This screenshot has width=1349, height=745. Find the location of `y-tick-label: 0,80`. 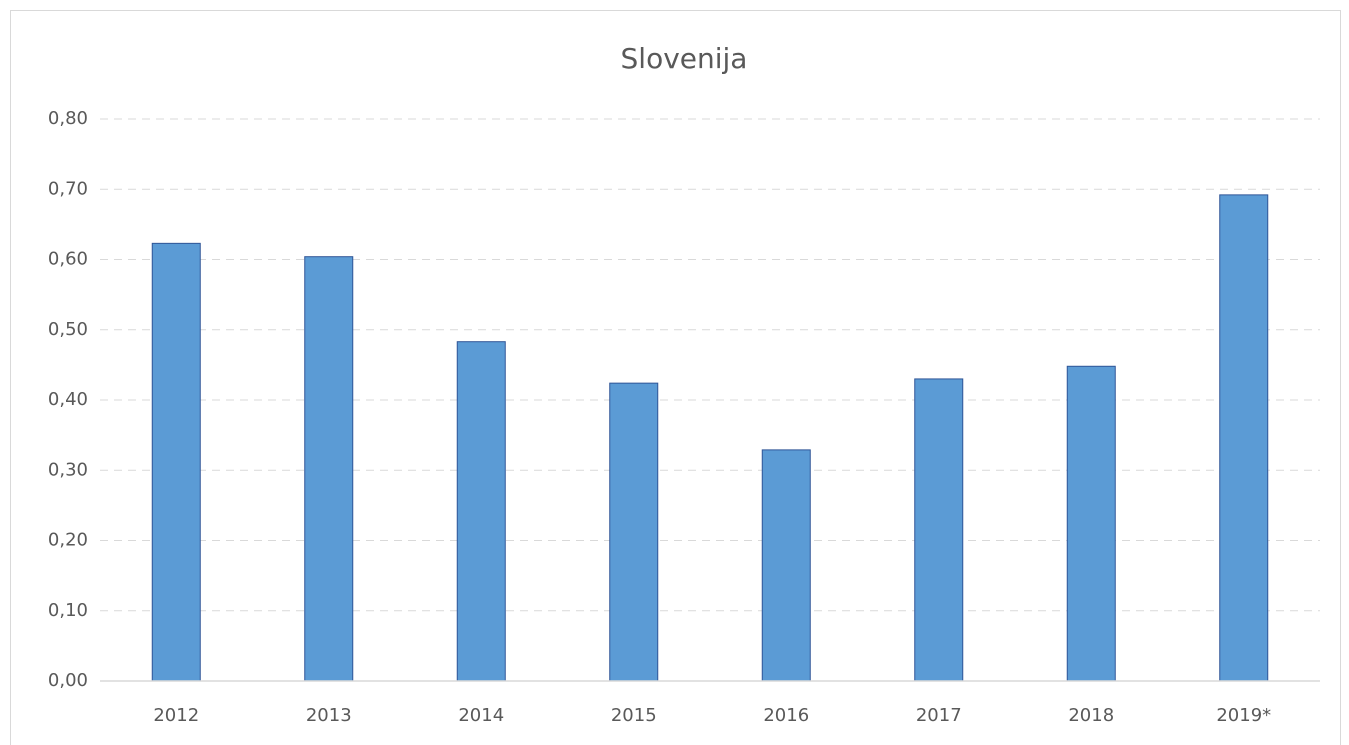

y-tick-label: 0,80 is located at coordinates (68, 118).